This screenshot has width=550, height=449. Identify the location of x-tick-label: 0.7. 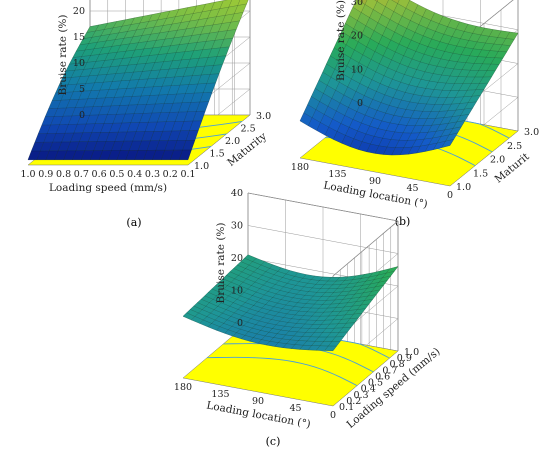
(81, 174).